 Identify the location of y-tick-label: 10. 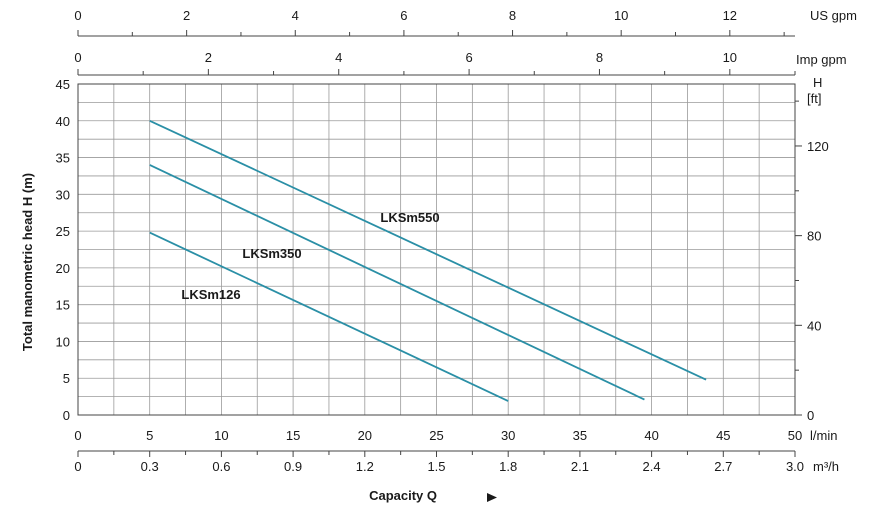
(63, 341).